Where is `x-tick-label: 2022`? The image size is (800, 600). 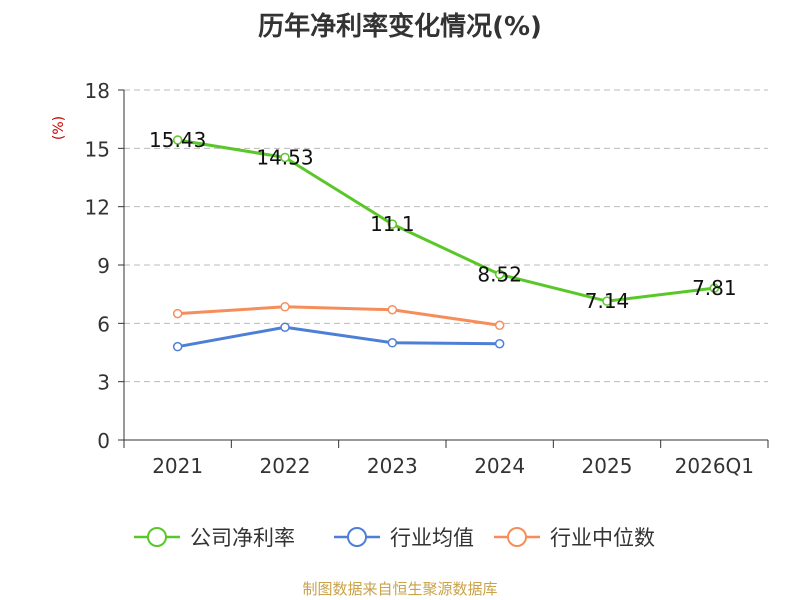
x-tick-label: 2022 is located at coordinates (285, 466).